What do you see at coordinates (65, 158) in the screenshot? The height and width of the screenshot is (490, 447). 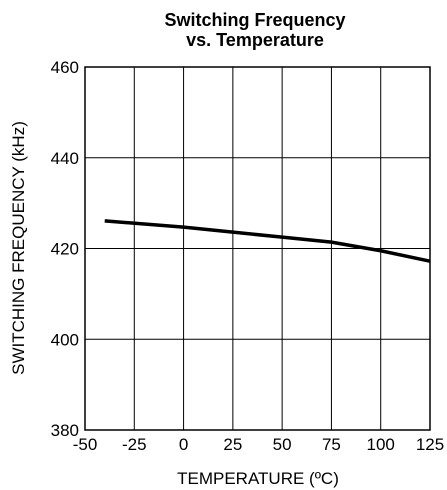 I see `y-tick-label: 440` at bounding box center [65, 158].